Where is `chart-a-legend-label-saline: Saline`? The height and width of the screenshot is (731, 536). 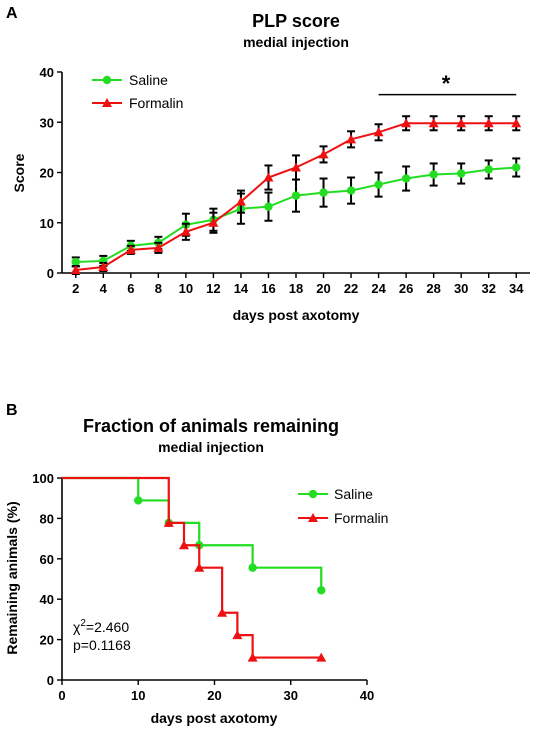
chart-a-legend-label-saline: Saline is located at coordinates (148, 80).